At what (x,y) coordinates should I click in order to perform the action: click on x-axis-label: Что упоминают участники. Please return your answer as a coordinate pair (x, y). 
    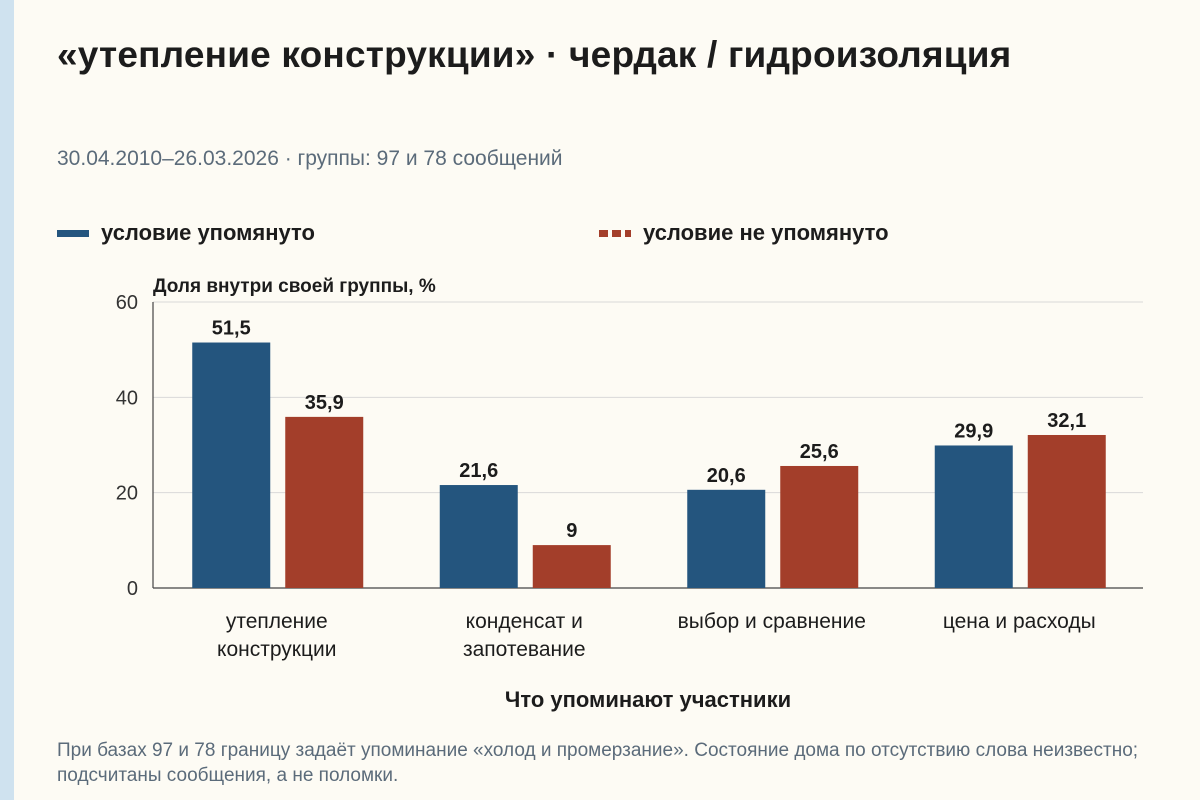
    Looking at the image, I should click on (648, 699).